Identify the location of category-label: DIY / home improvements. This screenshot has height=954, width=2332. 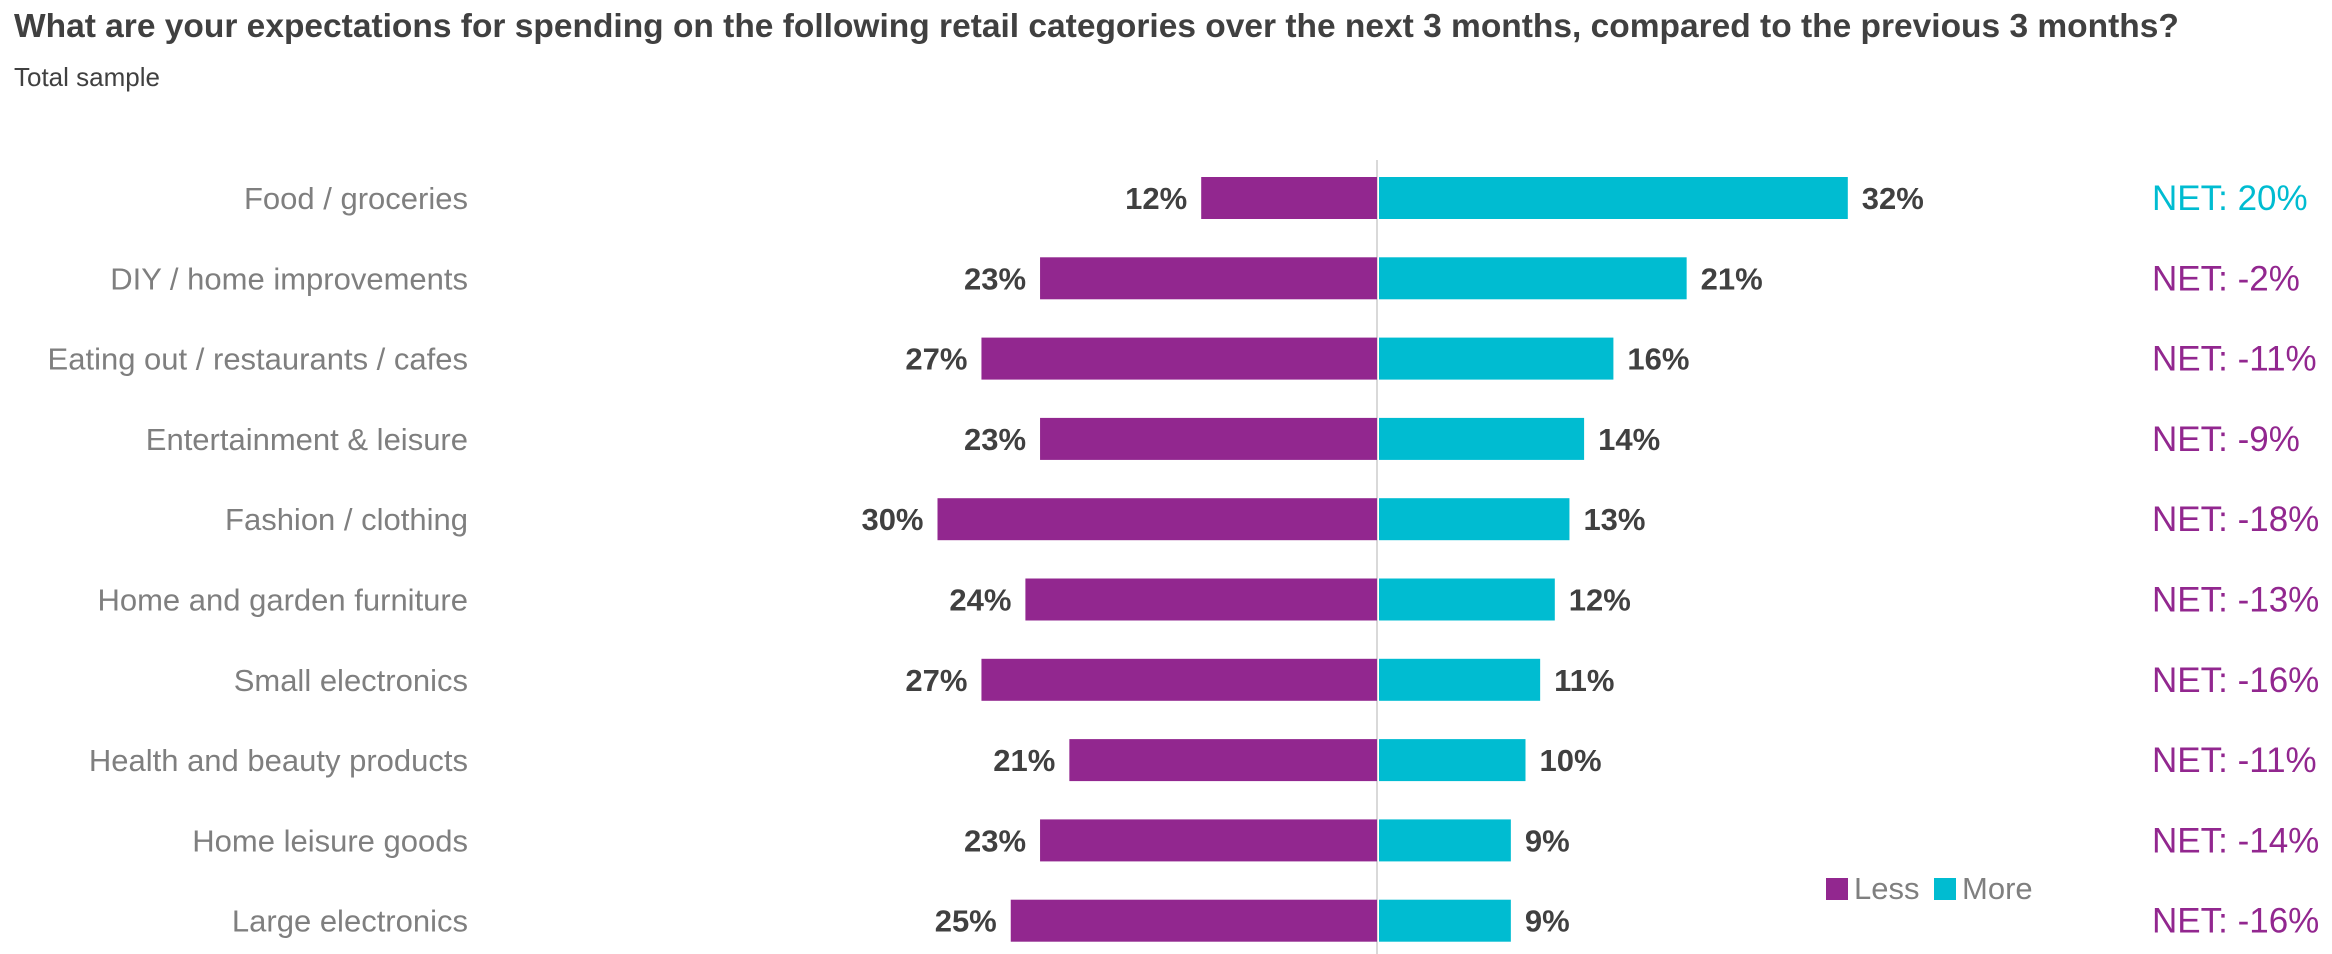
(289, 278).